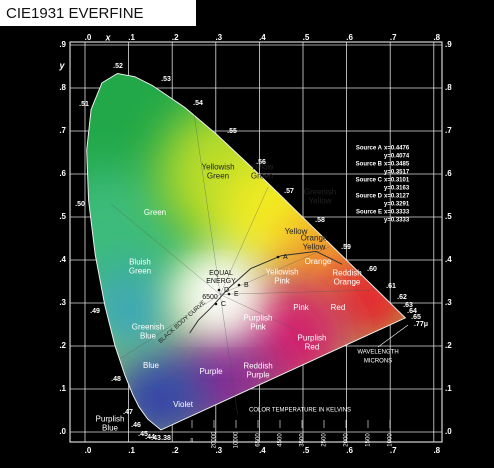 This screenshot has width=494, height=468. I want to click on x-tick-label: .1, so click(131, 450).